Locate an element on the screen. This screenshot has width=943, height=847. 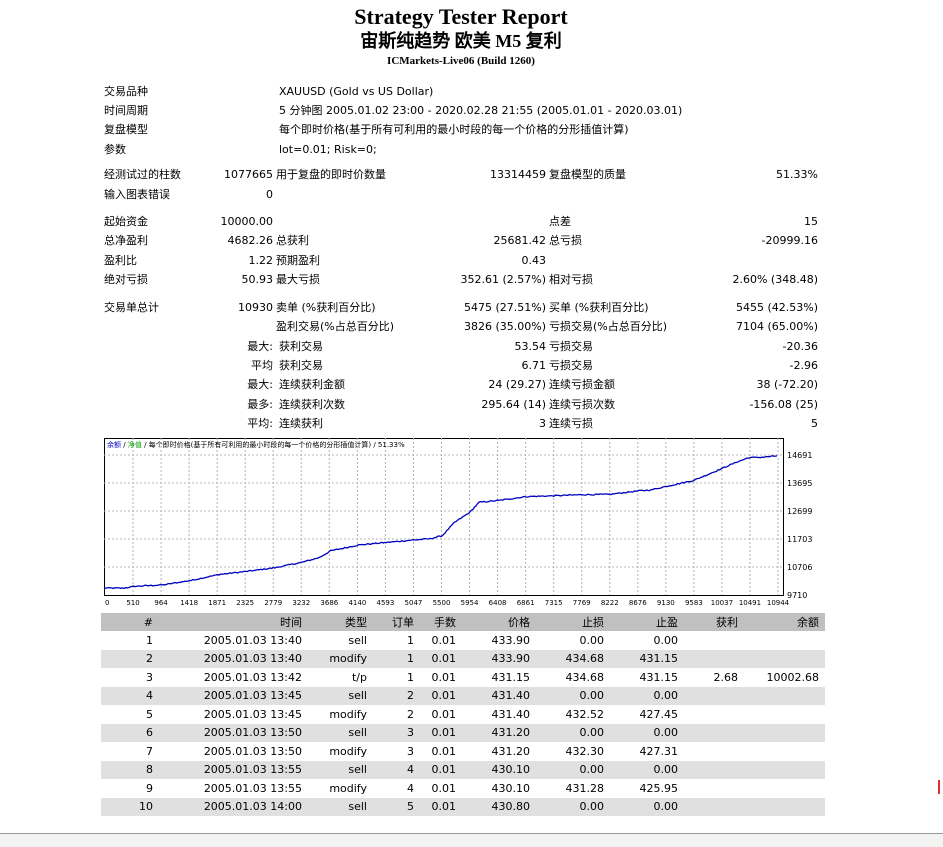
total-trades-label: 交易单总计 is located at coordinates (131, 307).